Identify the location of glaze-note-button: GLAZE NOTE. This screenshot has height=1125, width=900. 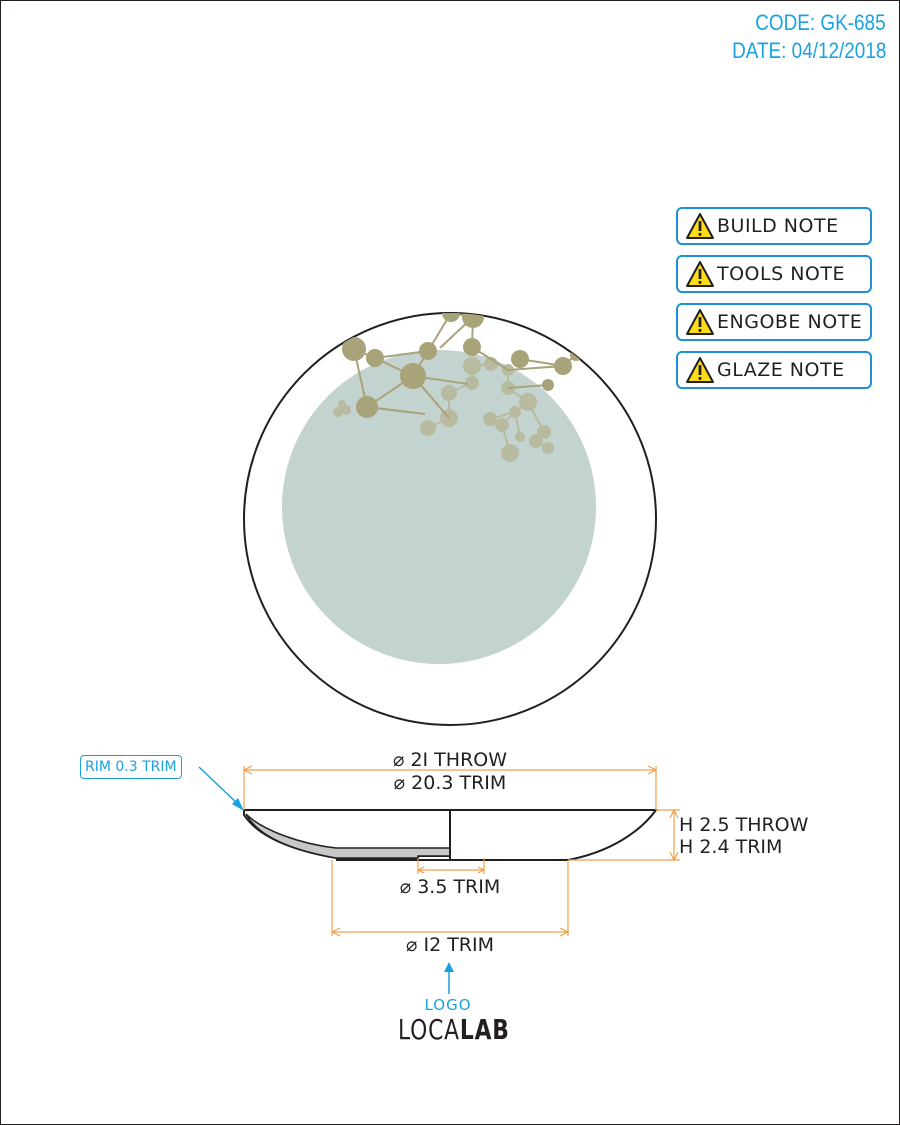
(774, 370).